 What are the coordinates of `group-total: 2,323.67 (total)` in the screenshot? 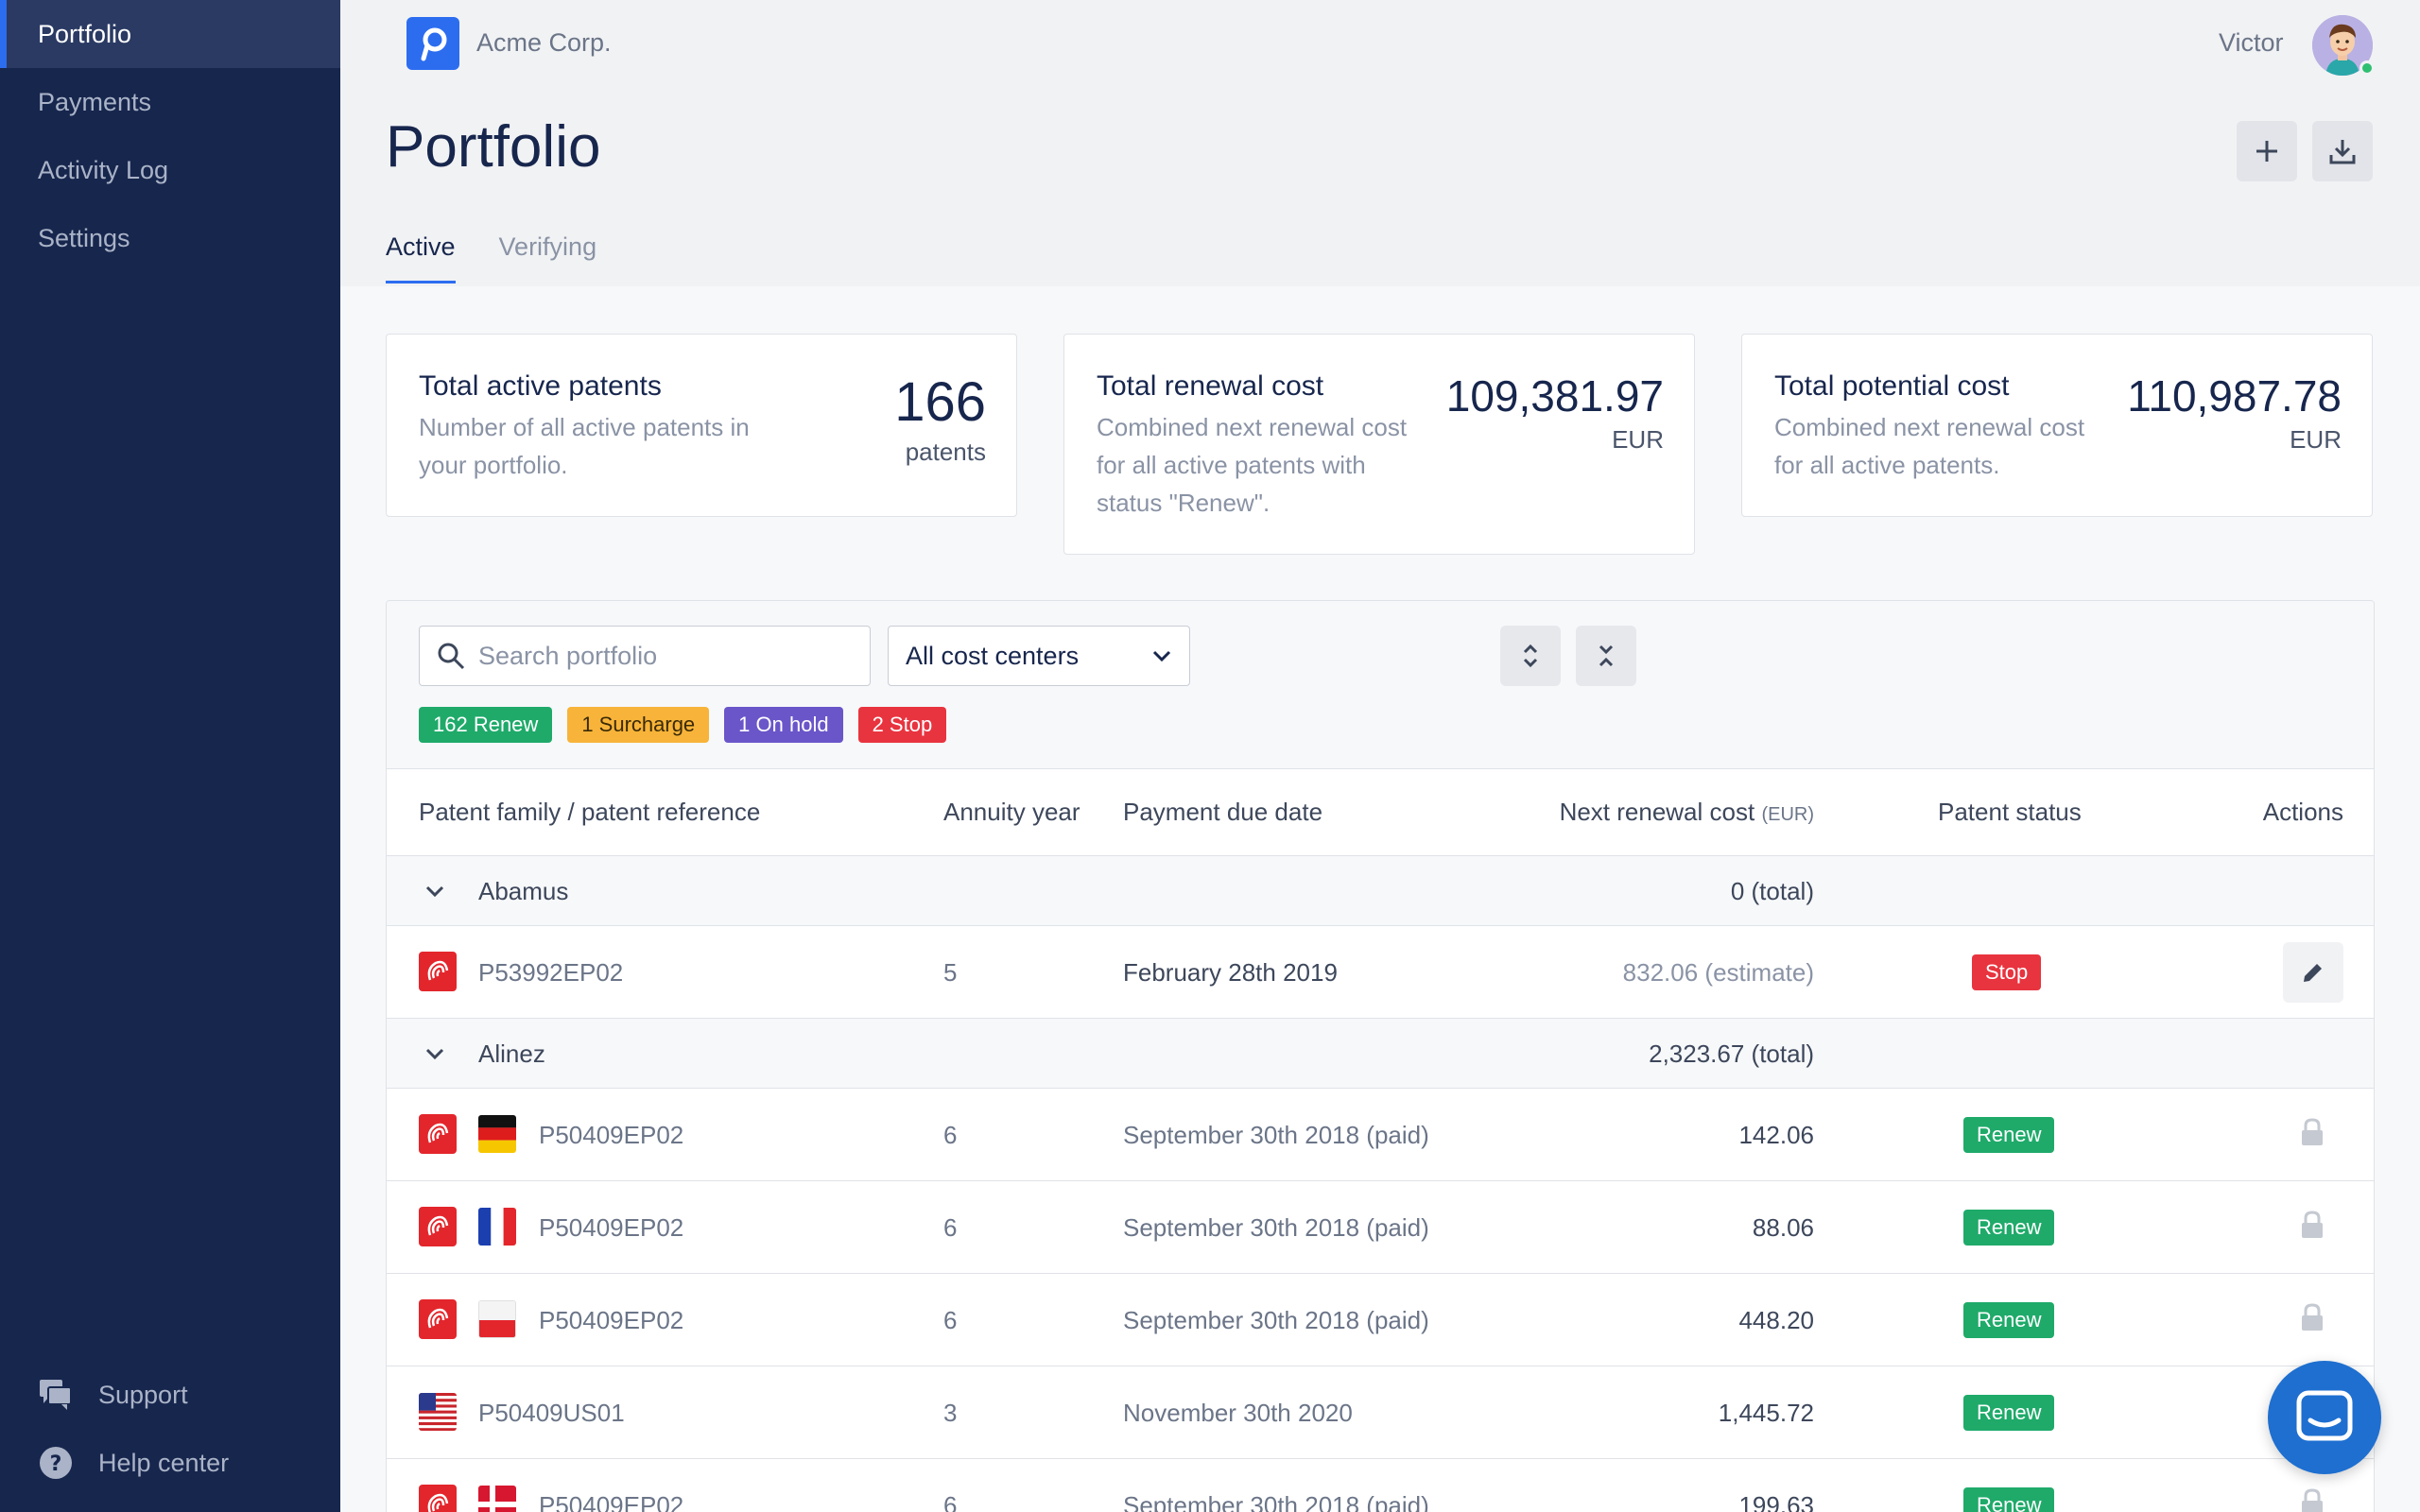 It's located at (1731, 1054).